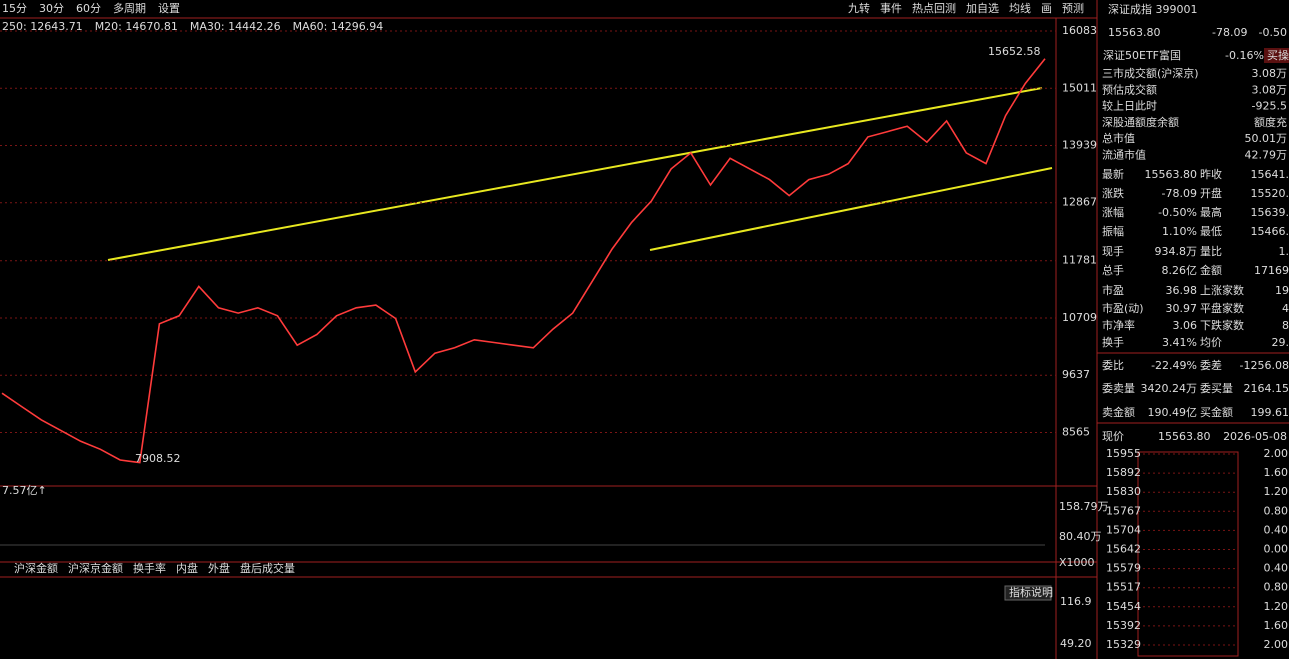 This screenshot has width=1289, height=659. What do you see at coordinates (1076, 643) in the screenshot?
I see `indicator-label: 49.20` at bounding box center [1076, 643].